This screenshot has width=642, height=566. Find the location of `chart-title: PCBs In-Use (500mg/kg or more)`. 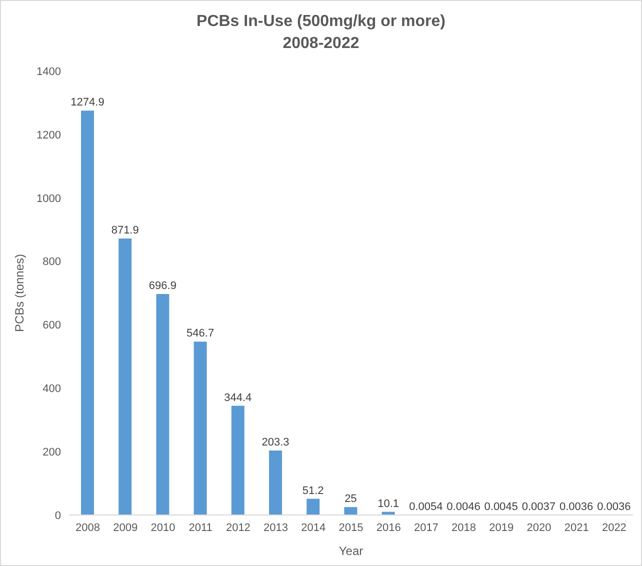

chart-title: PCBs In-Use (500mg/kg or more) is located at coordinates (321, 22).